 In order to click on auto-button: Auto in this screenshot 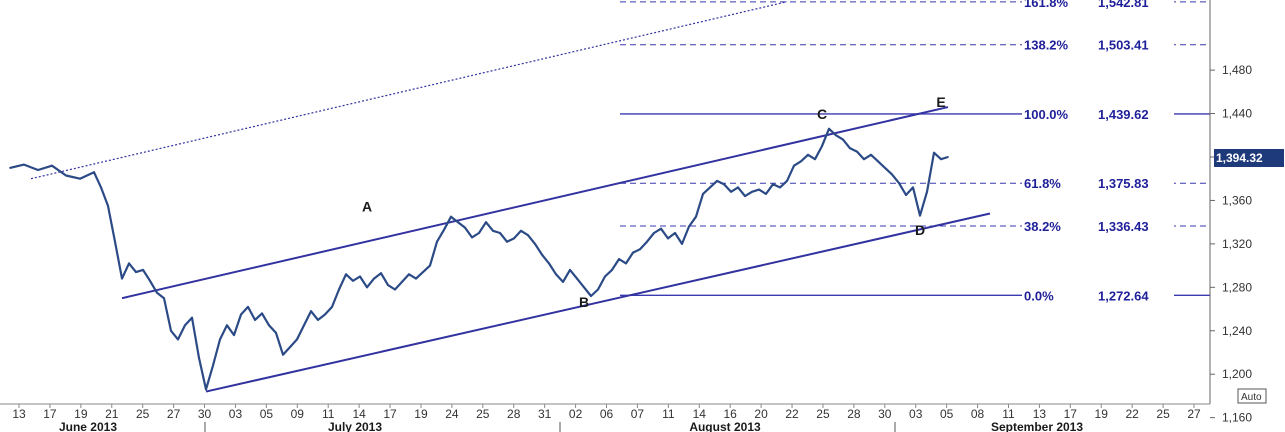, I will do `click(1252, 396)`.